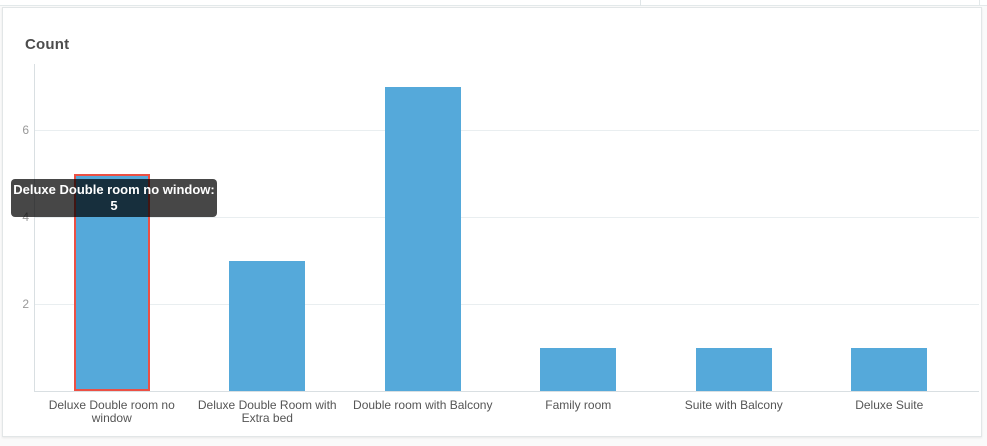 Image resolution: width=987 pixels, height=446 pixels. What do you see at coordinates (493, 3) in the screenshot?
I see `top-panel-edge` at bounding box center [493, 3].